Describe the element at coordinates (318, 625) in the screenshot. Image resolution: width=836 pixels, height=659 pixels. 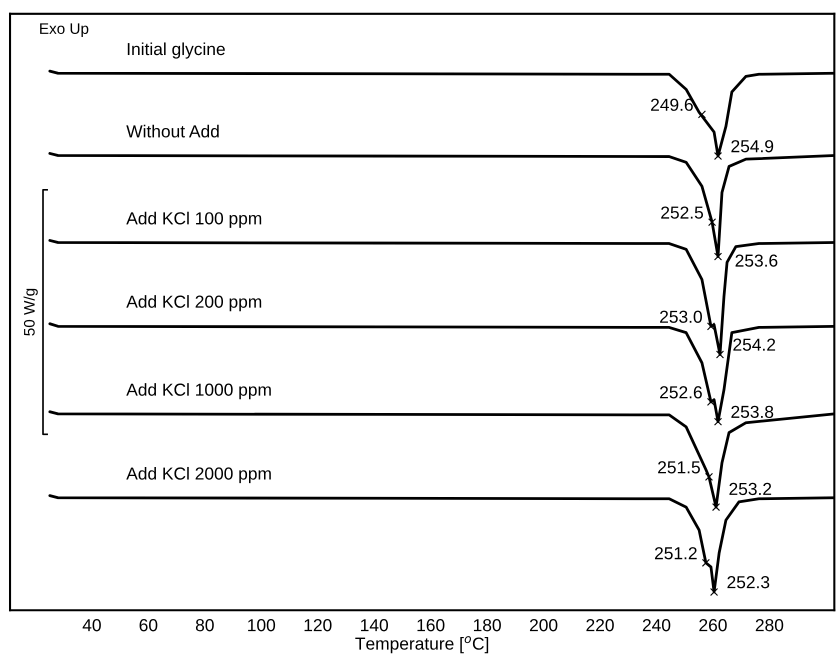
I see `x-tick-label: 120` at that location.